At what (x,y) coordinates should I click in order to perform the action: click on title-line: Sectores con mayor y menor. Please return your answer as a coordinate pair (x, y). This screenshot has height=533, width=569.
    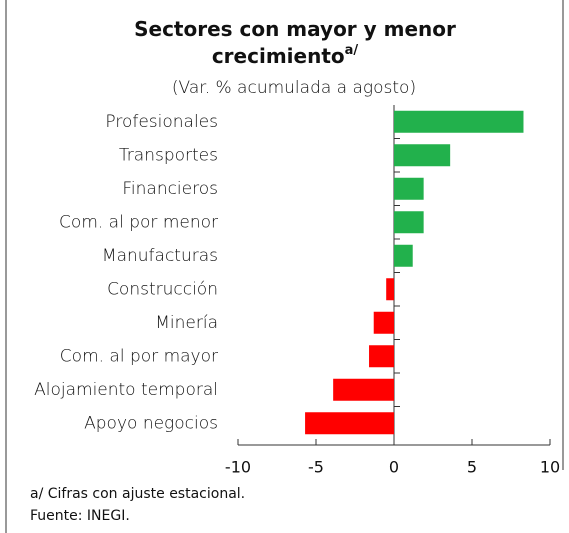
    Looking at the image, I should click on (295, 29).